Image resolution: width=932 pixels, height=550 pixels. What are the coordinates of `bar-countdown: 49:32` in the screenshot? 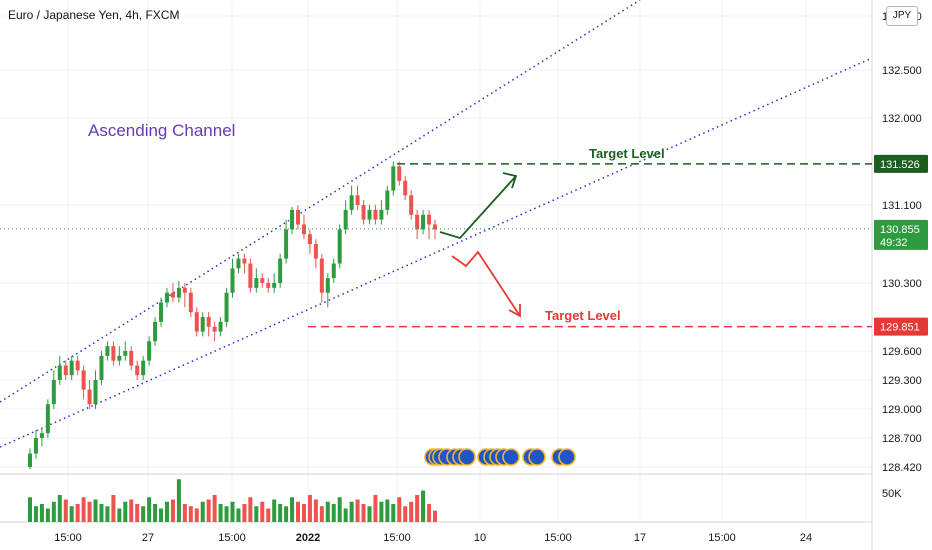 It's located at (894, 243).